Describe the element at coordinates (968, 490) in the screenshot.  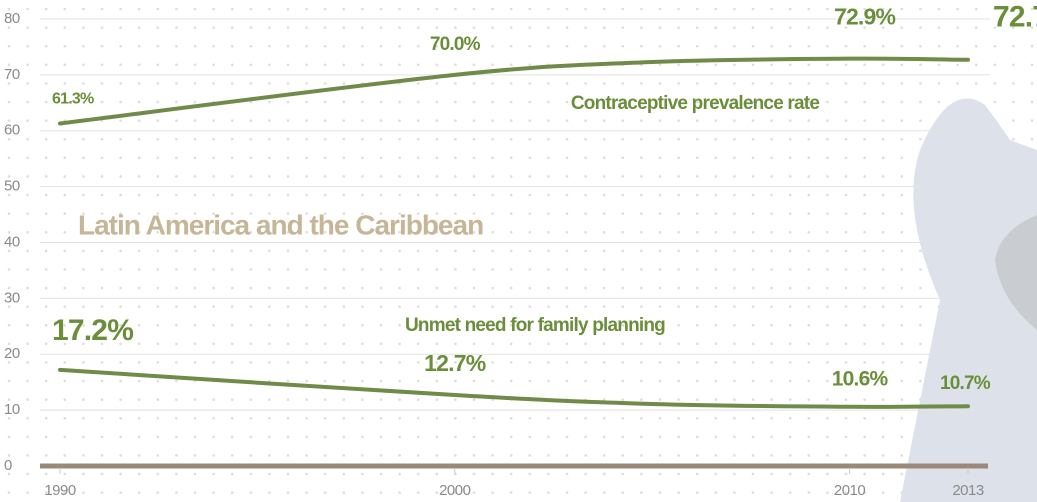
I see `x-tick-label: 2013` at that location.